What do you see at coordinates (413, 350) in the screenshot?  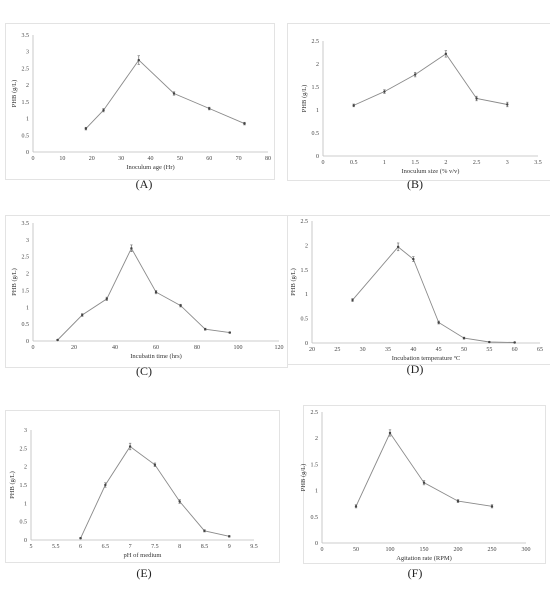 I see `x-tick-label: 40` at bounding box center [413, 350].